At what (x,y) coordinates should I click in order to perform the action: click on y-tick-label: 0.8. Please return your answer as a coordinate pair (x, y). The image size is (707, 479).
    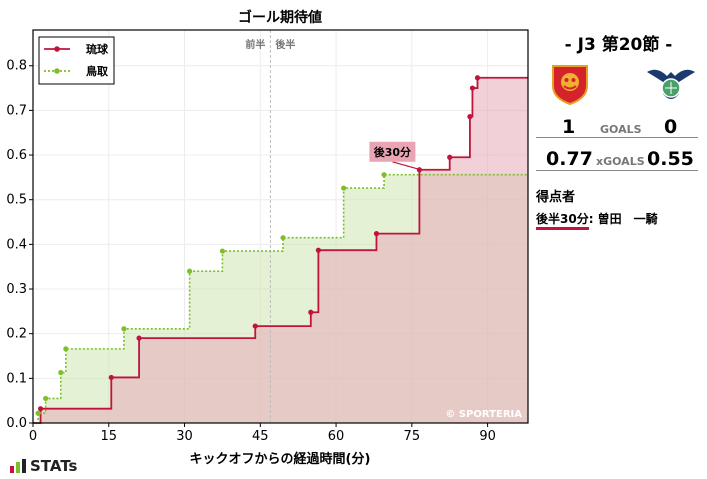
    Looking at the image, I should click on (16, 66).